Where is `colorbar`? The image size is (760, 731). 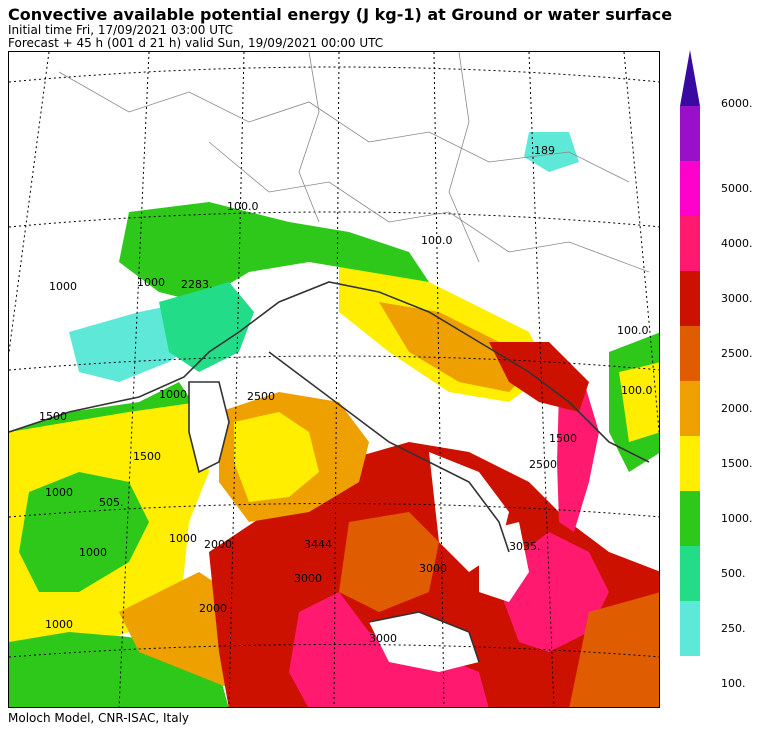 colorbar is located at coordinates (690, 353).